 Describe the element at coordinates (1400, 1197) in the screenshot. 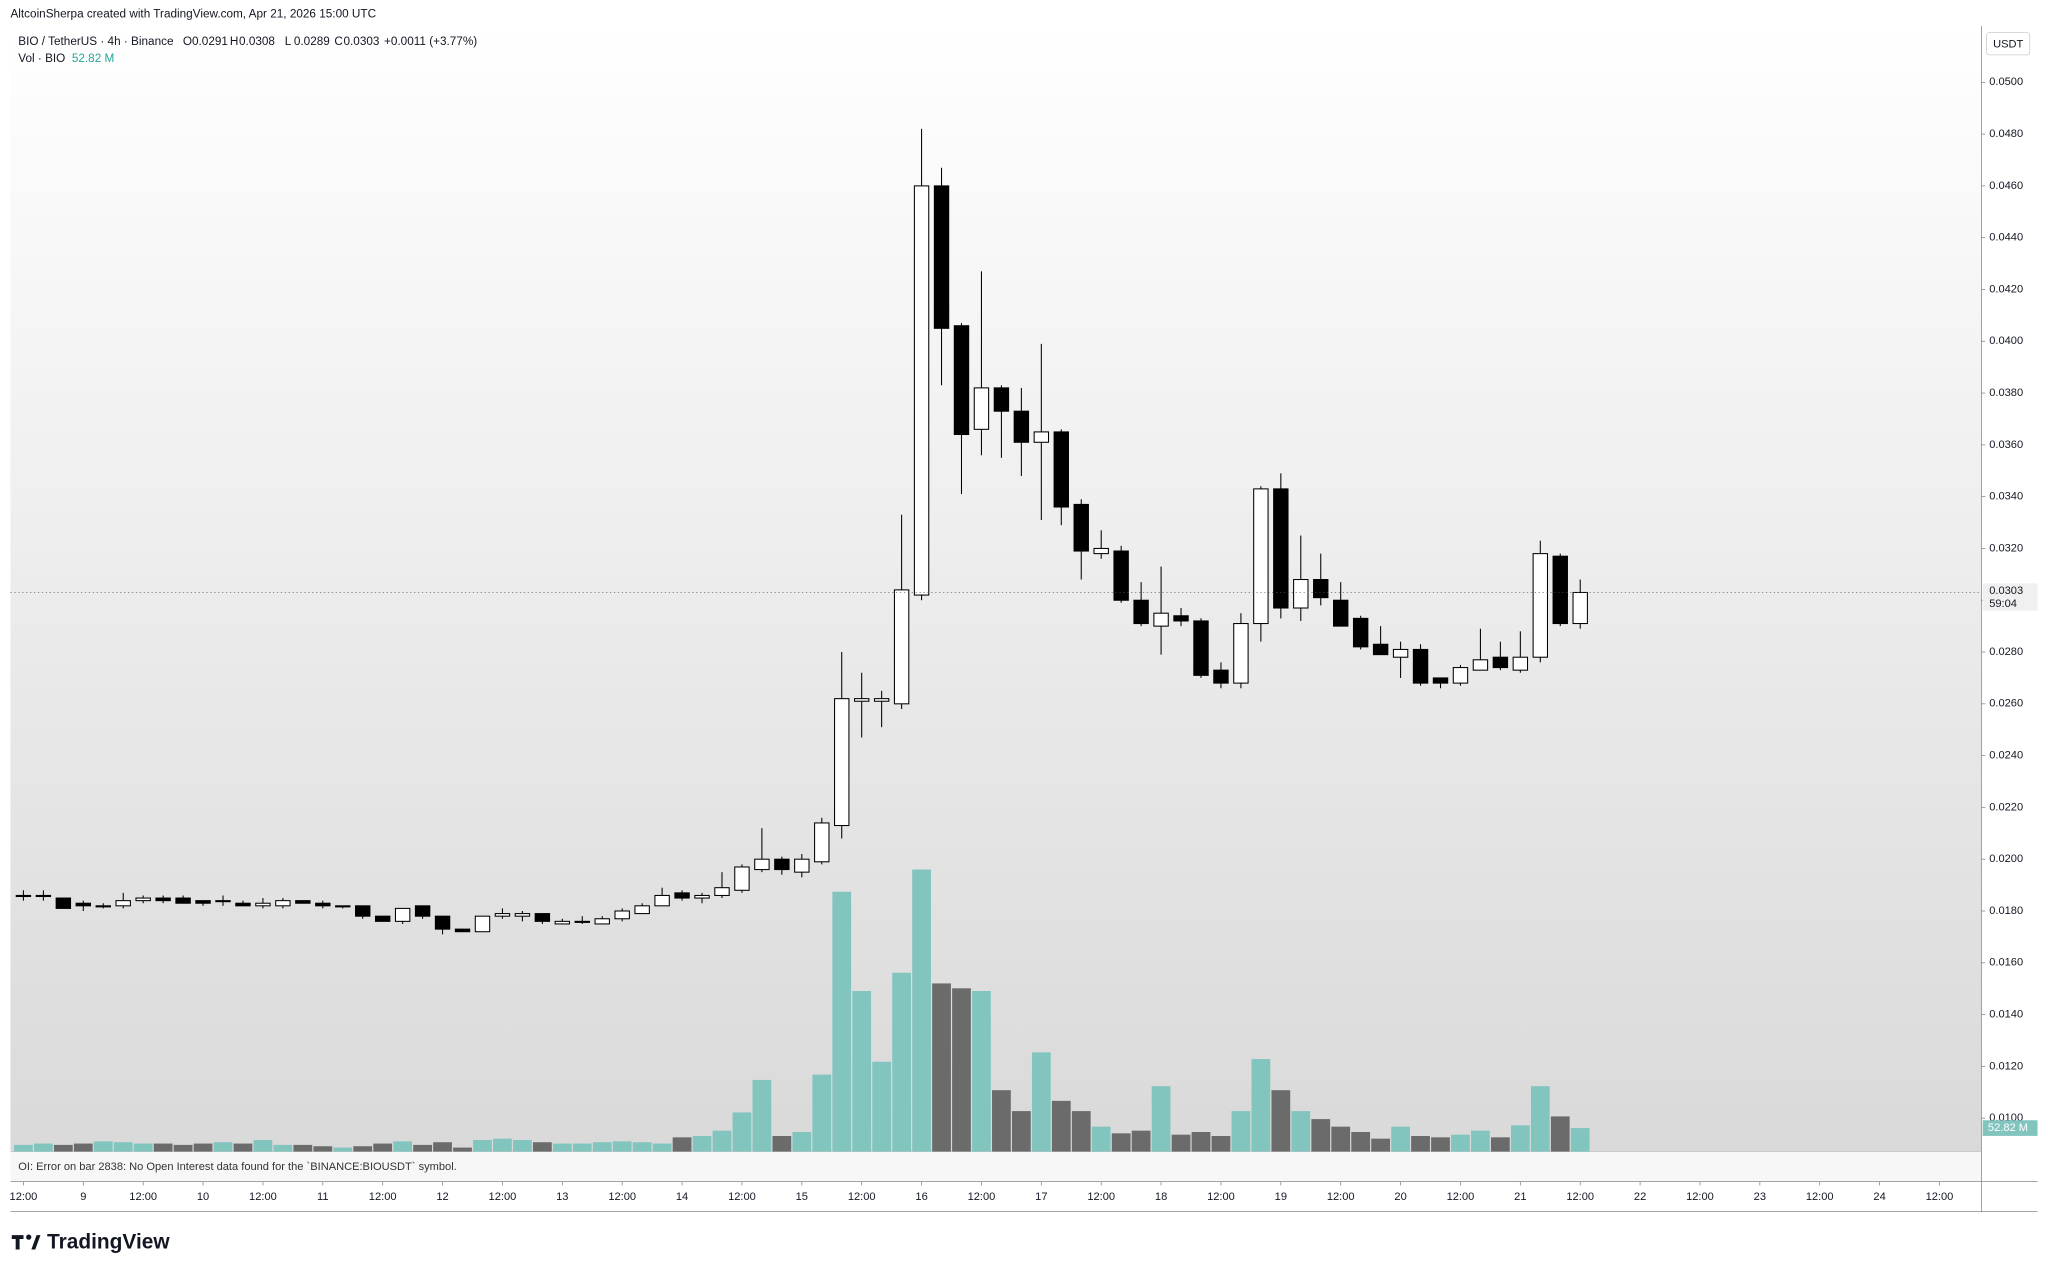

I see `x-tick-label: 20` at that location.